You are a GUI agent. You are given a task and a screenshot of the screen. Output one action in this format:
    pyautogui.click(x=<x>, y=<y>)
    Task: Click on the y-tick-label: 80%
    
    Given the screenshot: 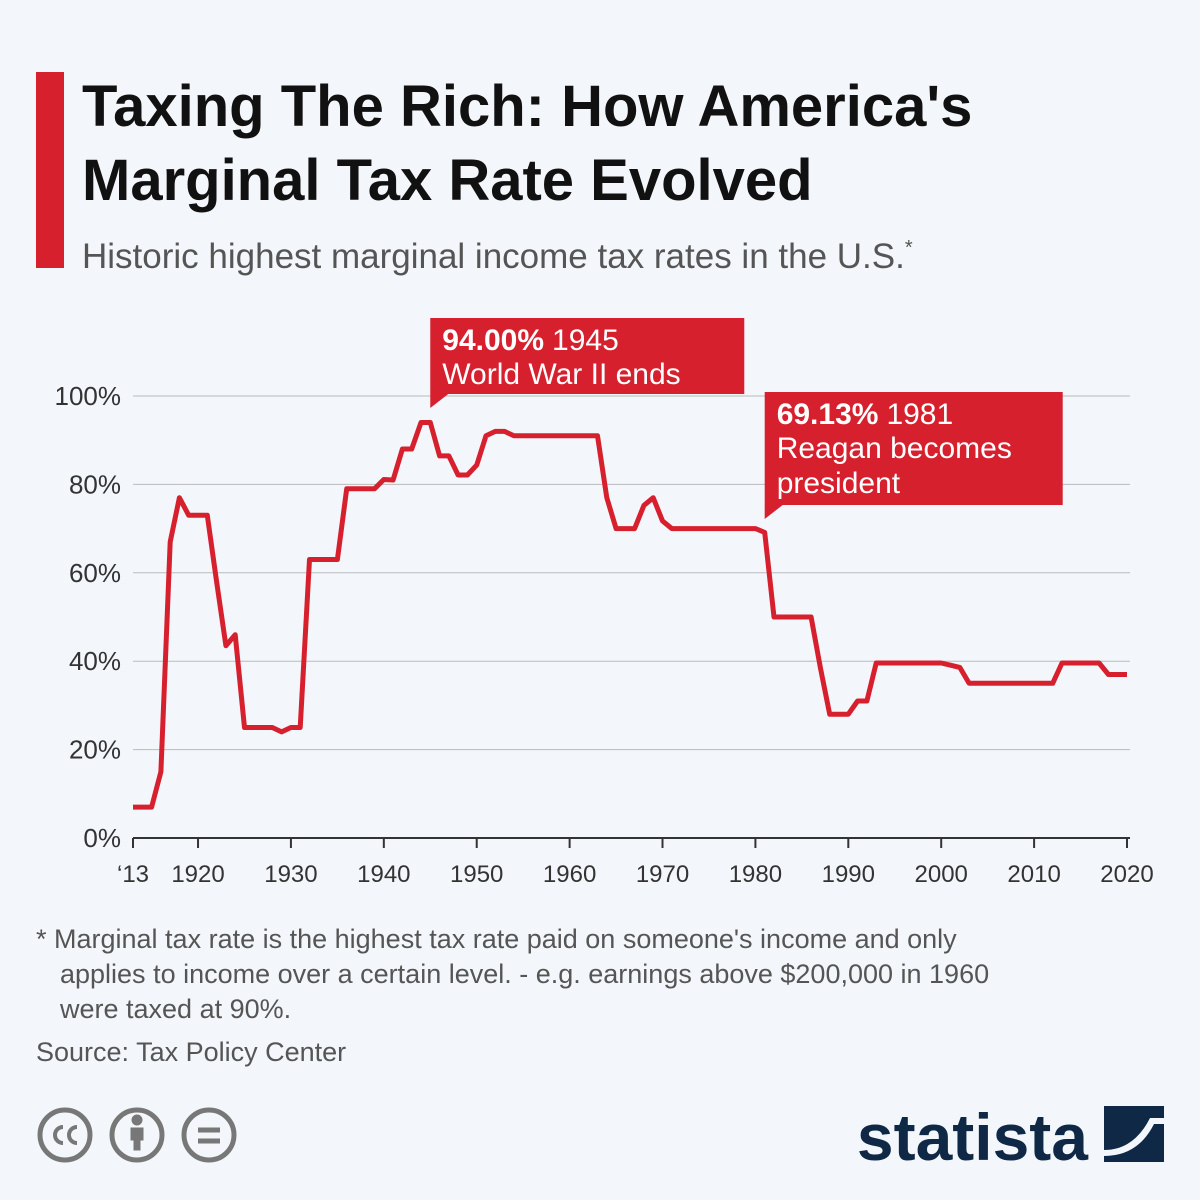 What is the action you would take?
    pyautogui.click(x=95, y=484)
    